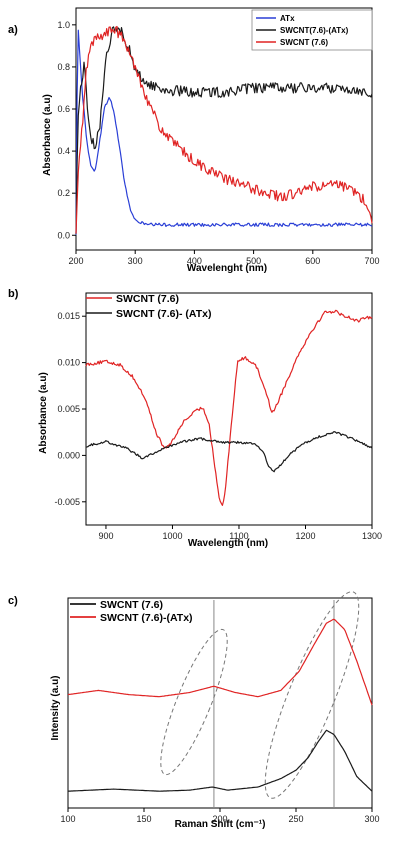  Describe the element at coordinates (63, 151) in the screenshot. I see `panel-a-ytick-label: 0.4` at that location.